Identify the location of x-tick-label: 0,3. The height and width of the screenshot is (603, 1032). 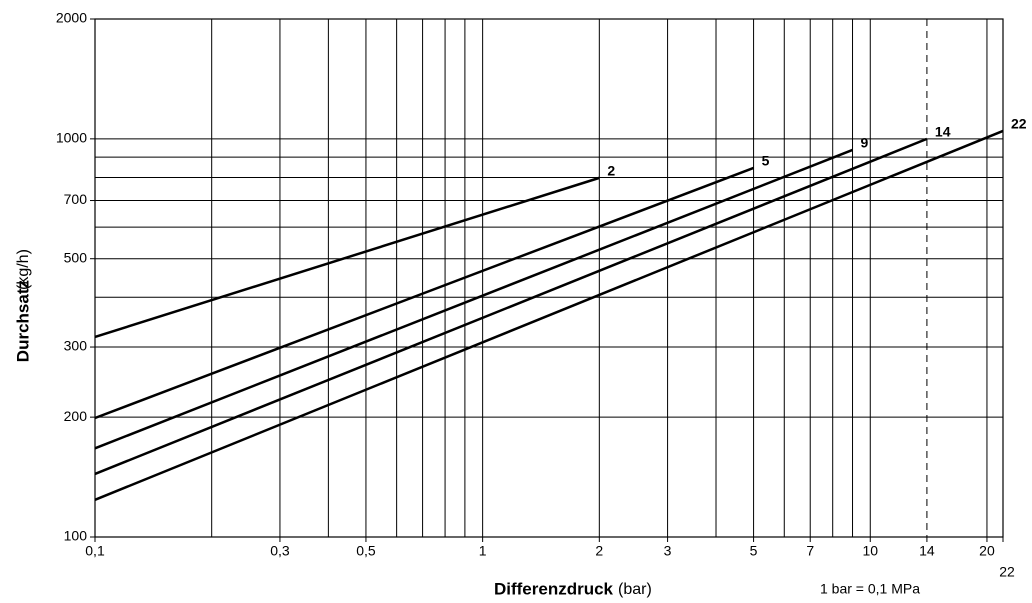
(280, 551).